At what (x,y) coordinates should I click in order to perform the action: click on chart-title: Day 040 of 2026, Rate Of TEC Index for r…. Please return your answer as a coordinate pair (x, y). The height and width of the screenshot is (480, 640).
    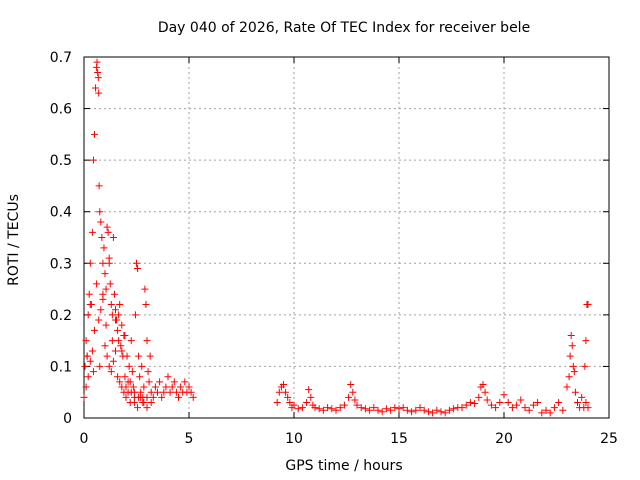
    Looking at the image, I should click on (344, 28).